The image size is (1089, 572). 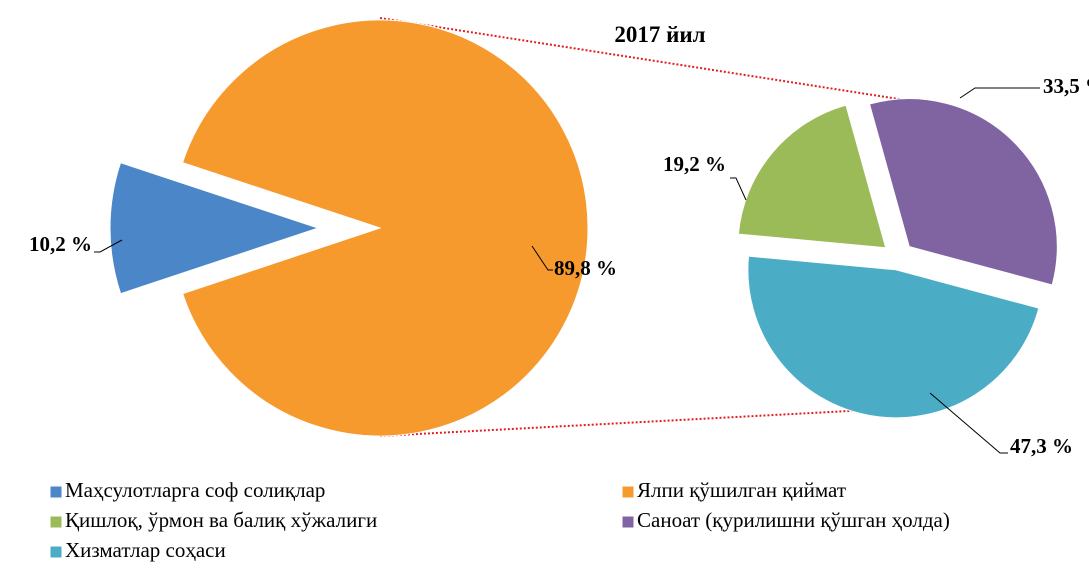 I want to click on legend-label: Саноат (қурилишни қўшган ҳолда), so click(x=793, y=520).